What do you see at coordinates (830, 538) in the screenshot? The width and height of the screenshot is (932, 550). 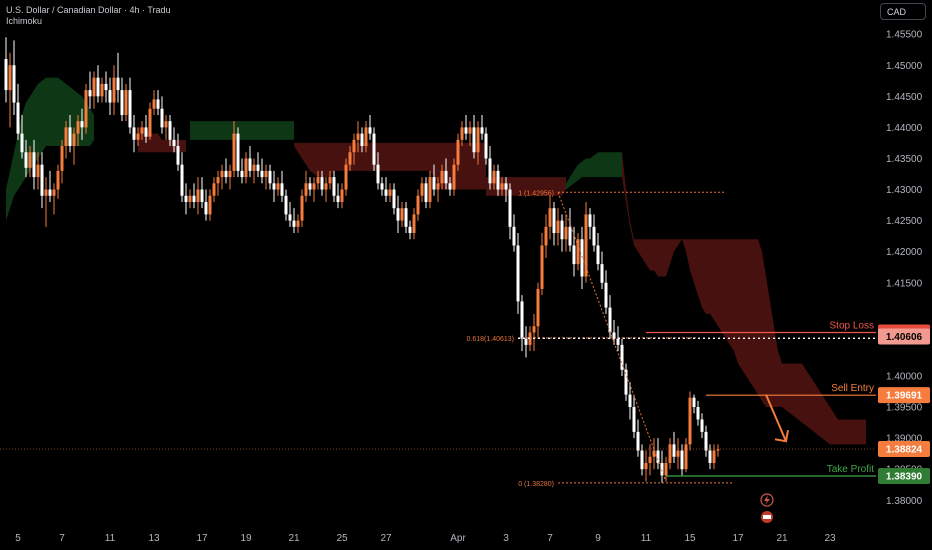 I see `x-tick-label: 23` at bounding box center [830, 538].